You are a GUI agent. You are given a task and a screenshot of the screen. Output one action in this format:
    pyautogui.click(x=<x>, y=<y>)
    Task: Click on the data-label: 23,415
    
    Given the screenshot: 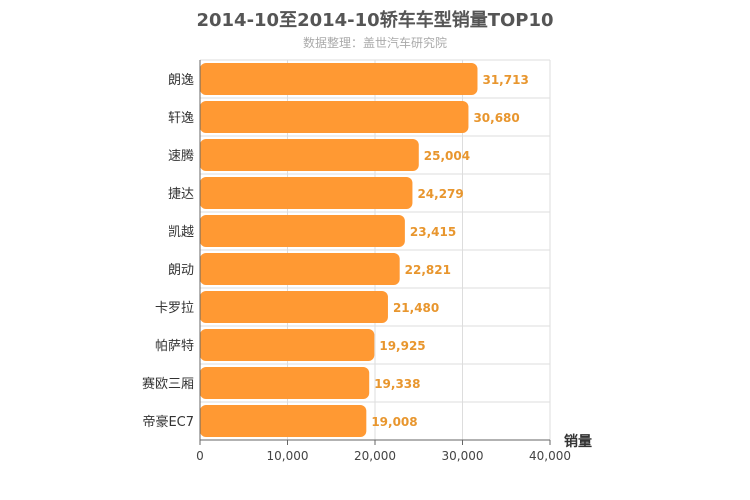 What is the action you would take?
    pyautogui.click(x=433, y=232)
    